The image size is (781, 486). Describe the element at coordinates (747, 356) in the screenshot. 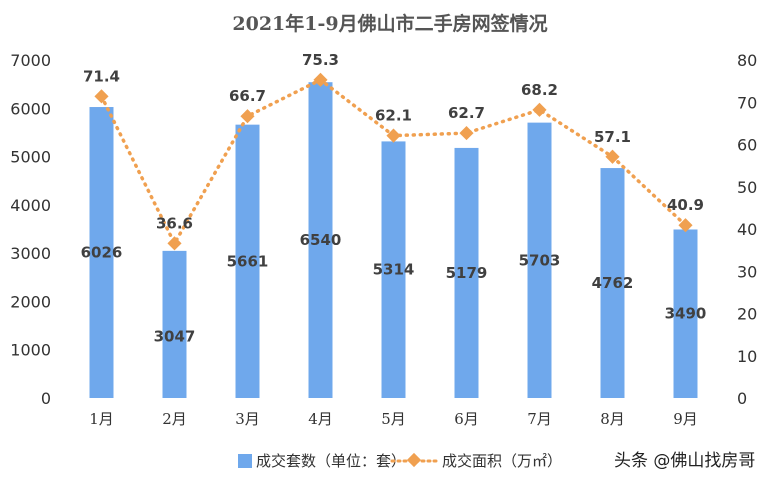

I see `right-axis-tick-label: 10` at that location.